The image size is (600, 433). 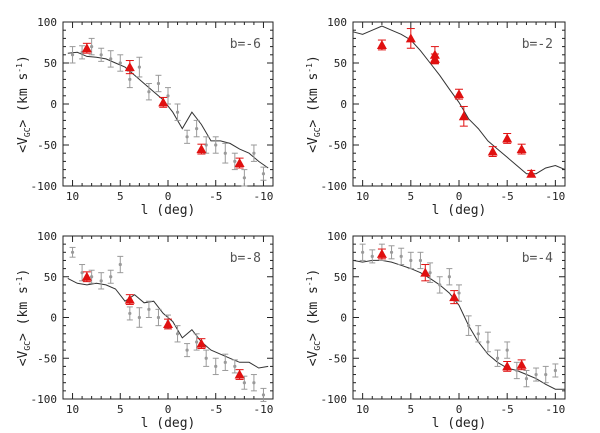 I want to click on y-axis-label: <VGC> (km s-1), so click(x=313, y=318).